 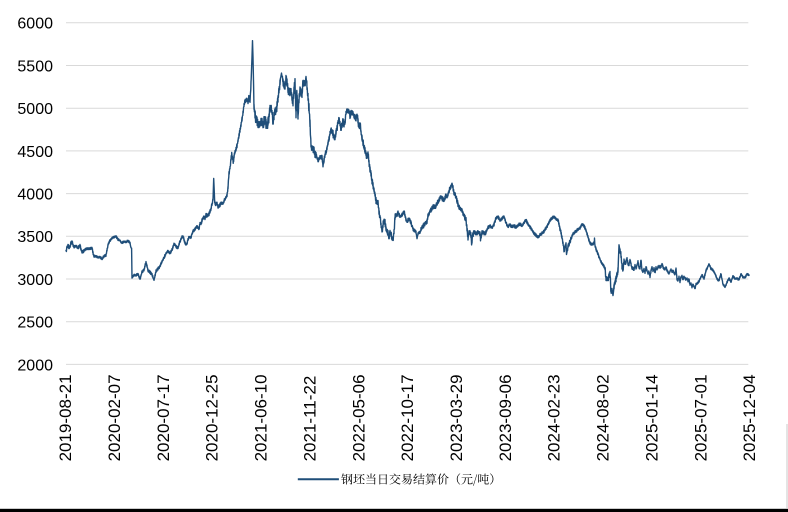 I want to click on svg-text: 2020-07-17, so click(x=163, y=417).